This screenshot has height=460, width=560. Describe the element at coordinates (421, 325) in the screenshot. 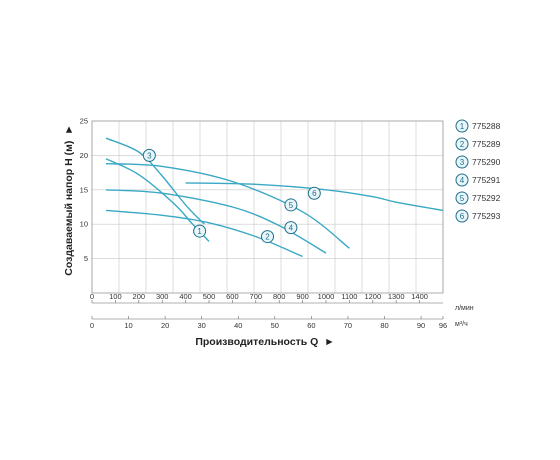

I see `x-secondary-tick-label: 90` at that location.